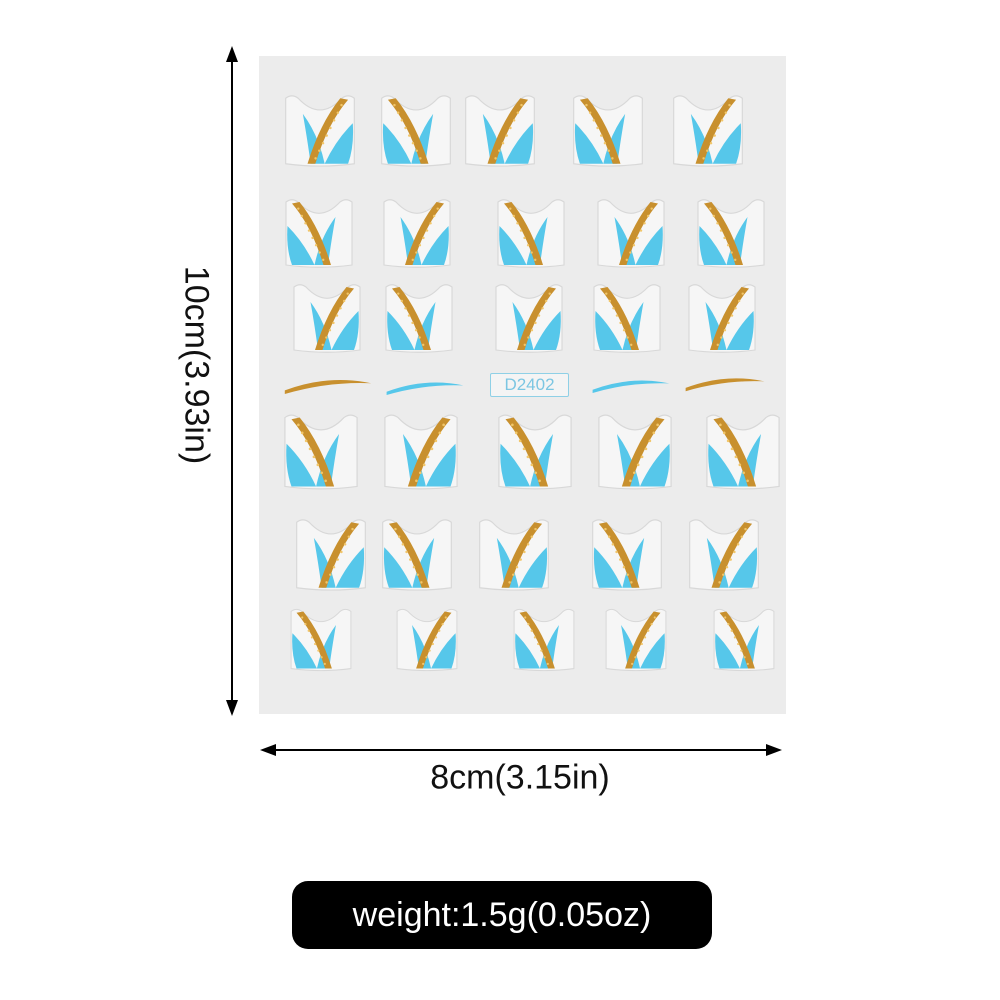 This screenshot has width=1000, height=1000. Describe the element at coordinates (520, 777) in the screenshot. I see `width-dimension-label: 8cm(3.15in)` at that location.